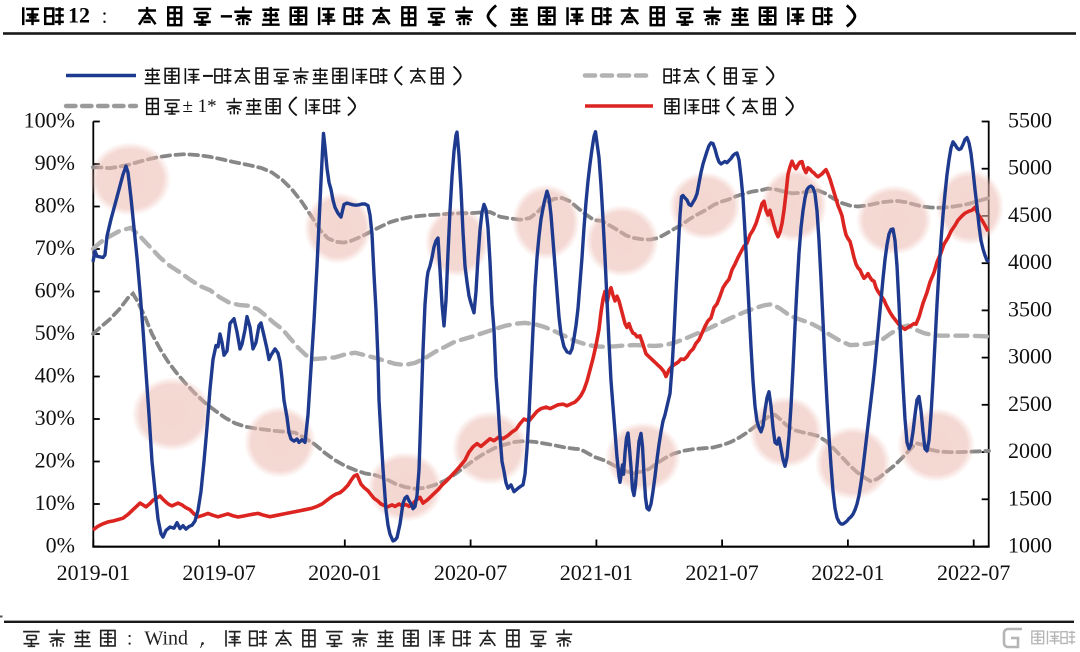 This screenshot has width=1080, height=652. Describe the element at coordinates (1030, 497) in the screenshot. I see `svg-text: 1500` at that location.